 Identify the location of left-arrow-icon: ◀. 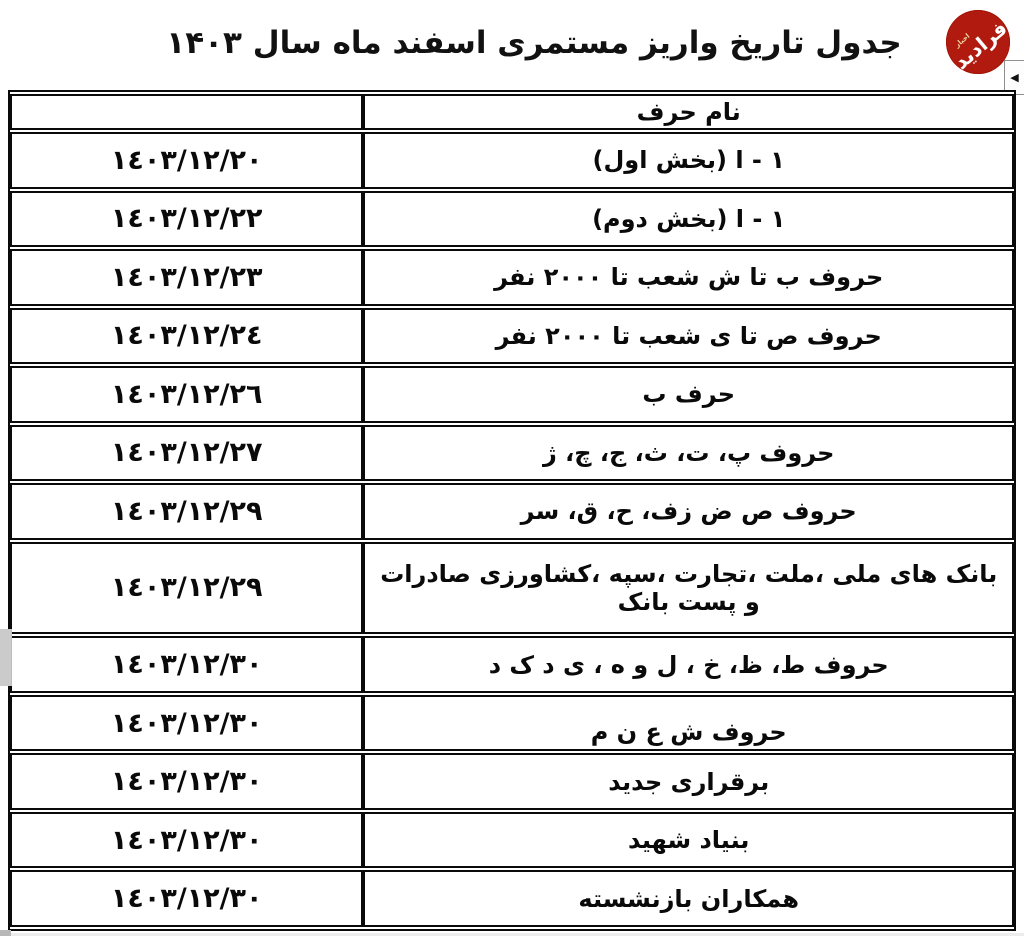
(1014, 77).